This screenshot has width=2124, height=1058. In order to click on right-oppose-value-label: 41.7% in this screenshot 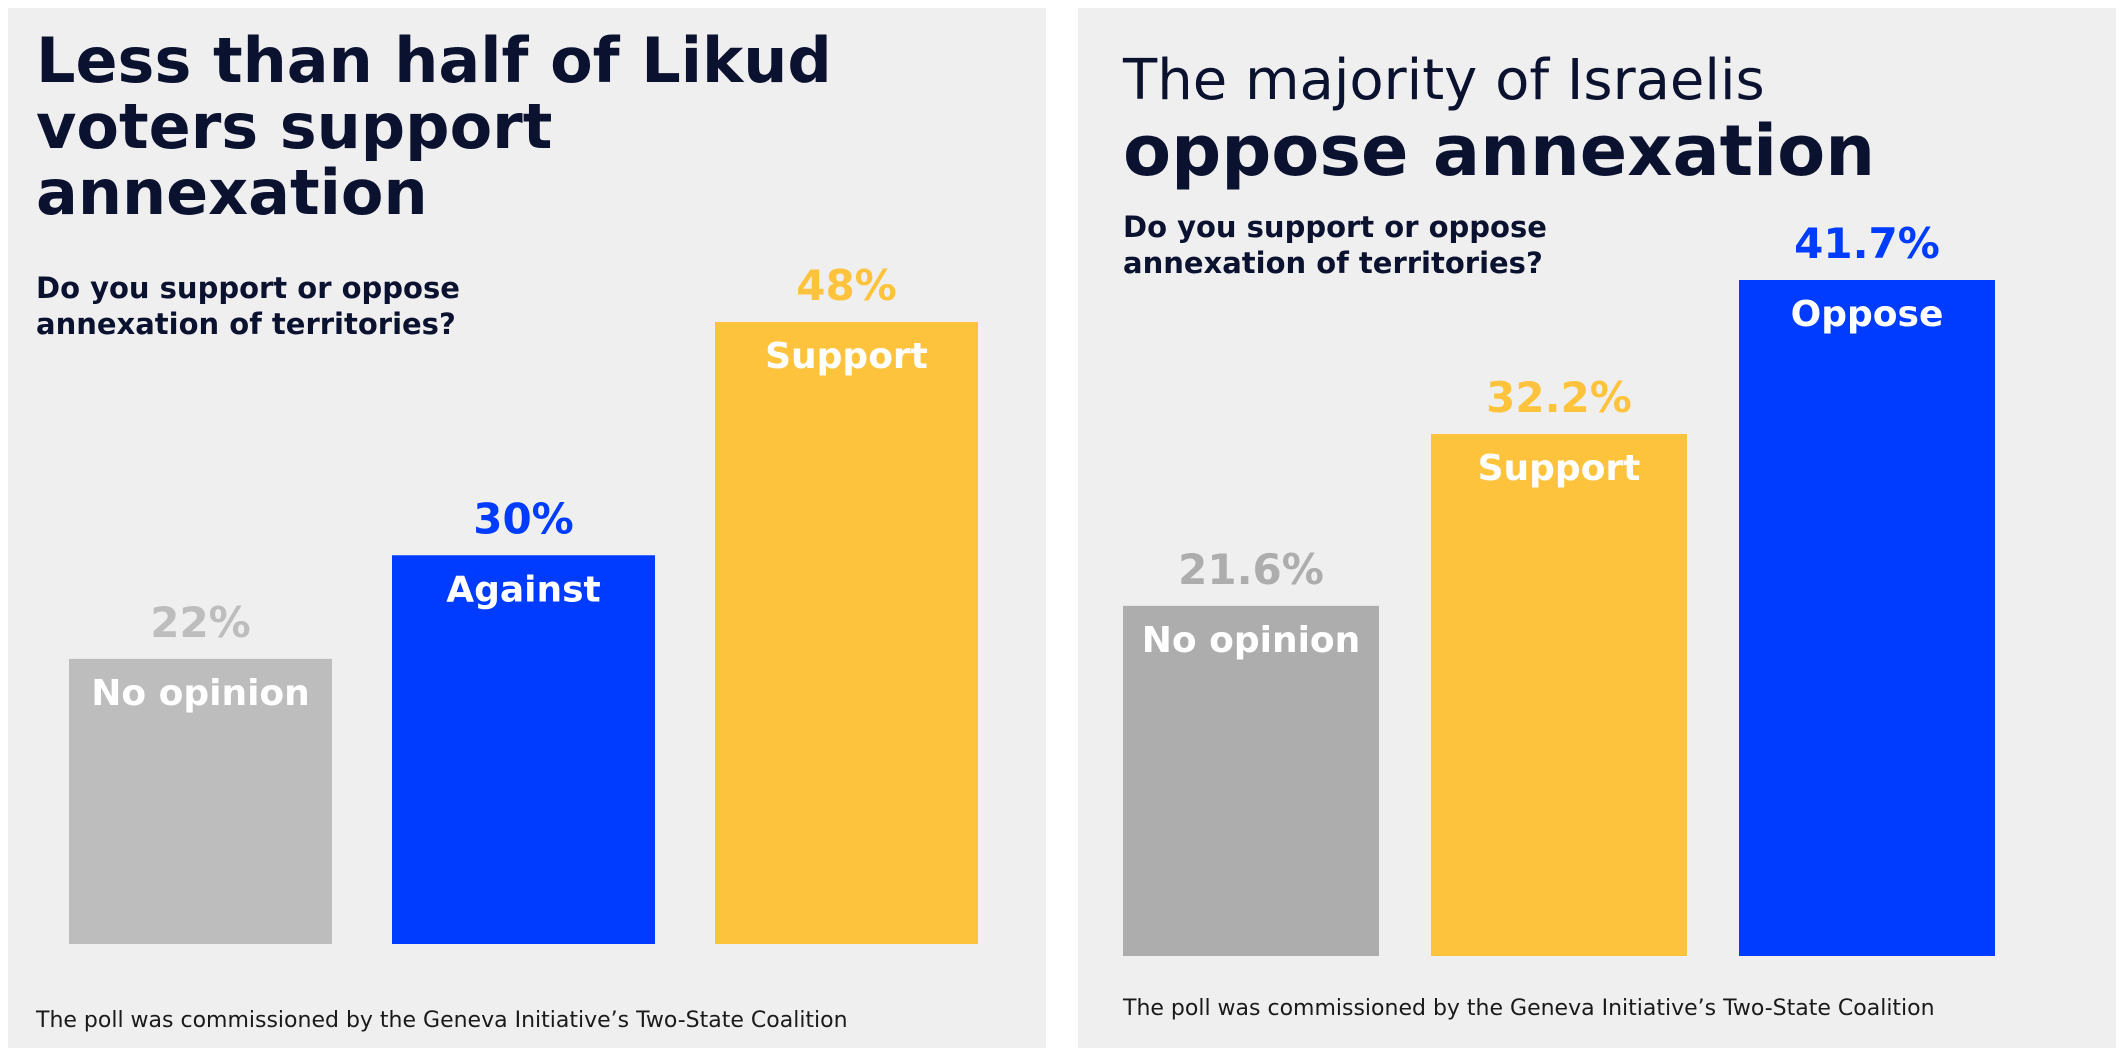, I will do `click(1867, 243)`.